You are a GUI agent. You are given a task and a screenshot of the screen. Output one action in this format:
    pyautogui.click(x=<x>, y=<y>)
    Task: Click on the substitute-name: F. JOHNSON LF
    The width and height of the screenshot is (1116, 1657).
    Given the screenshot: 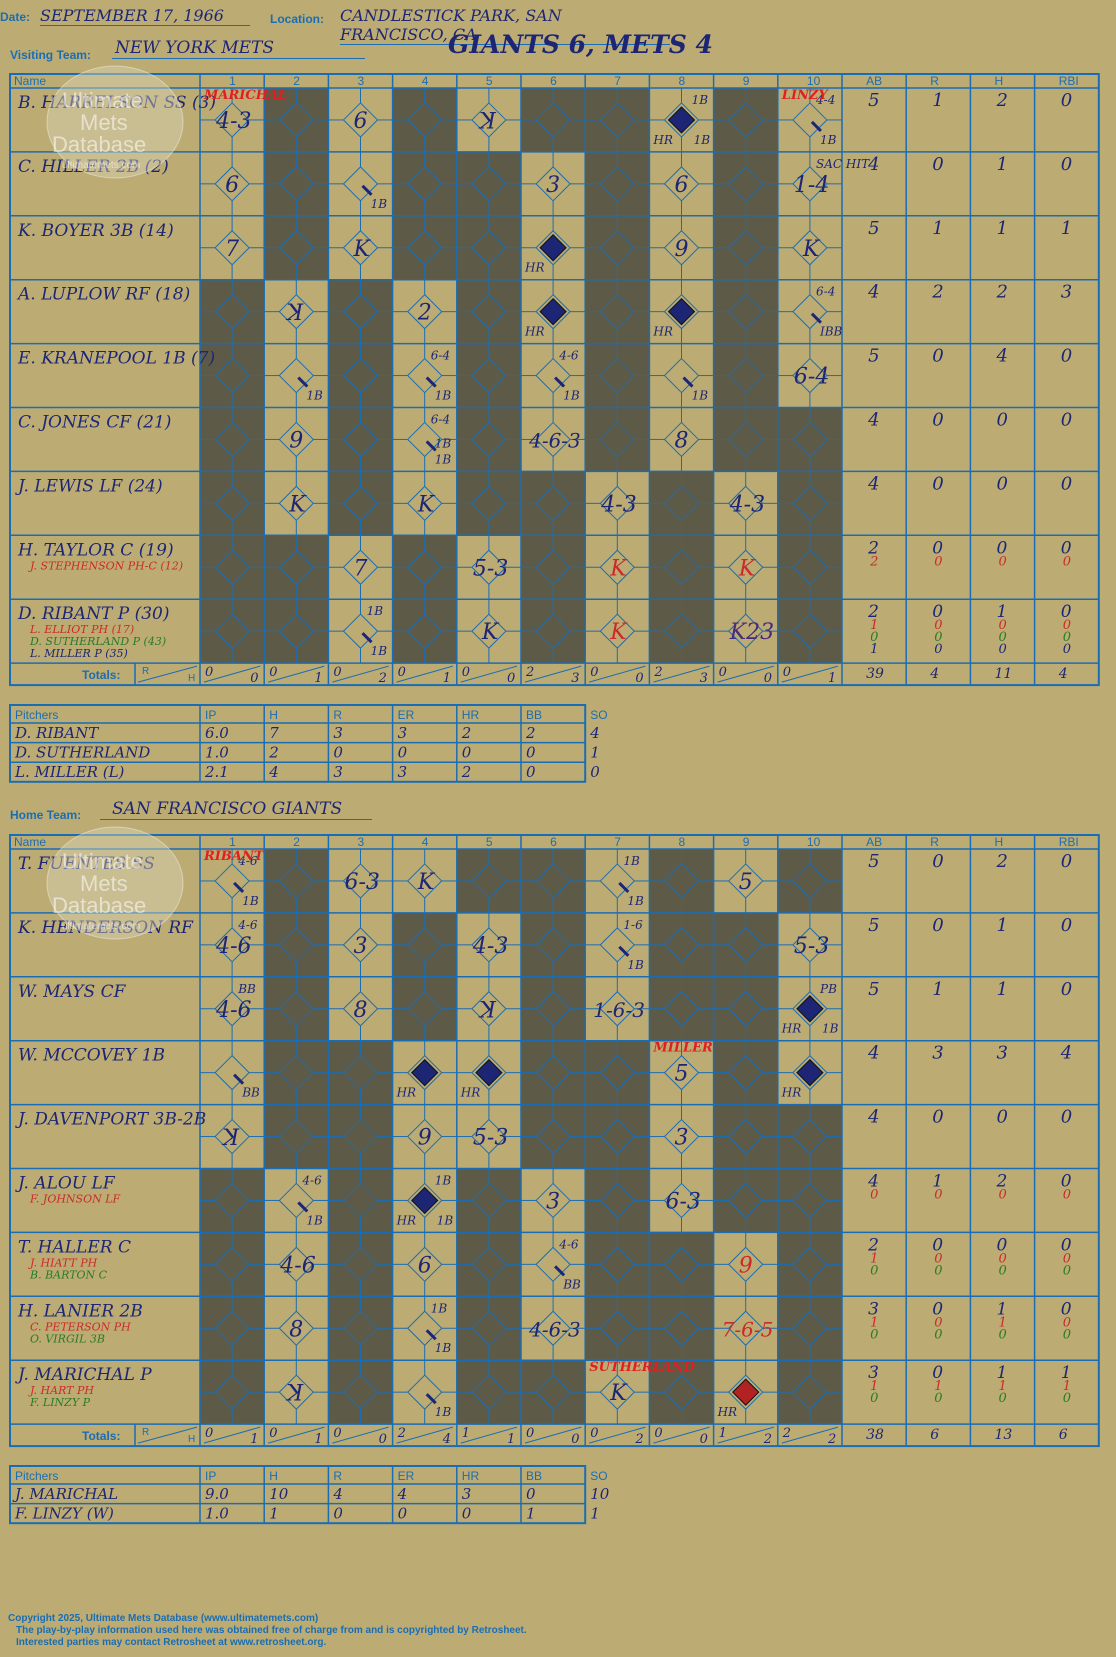 What is the action you would take?
    pyautogui.click(x=75, y=1199)
    